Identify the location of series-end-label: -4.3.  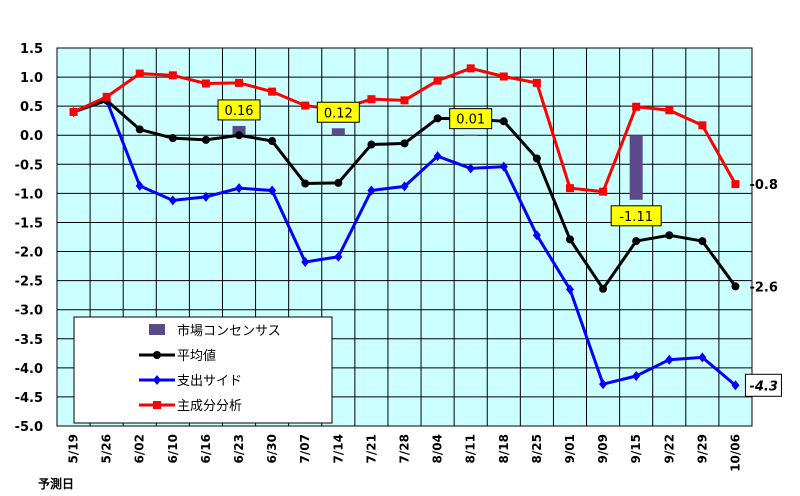
(763, 386).